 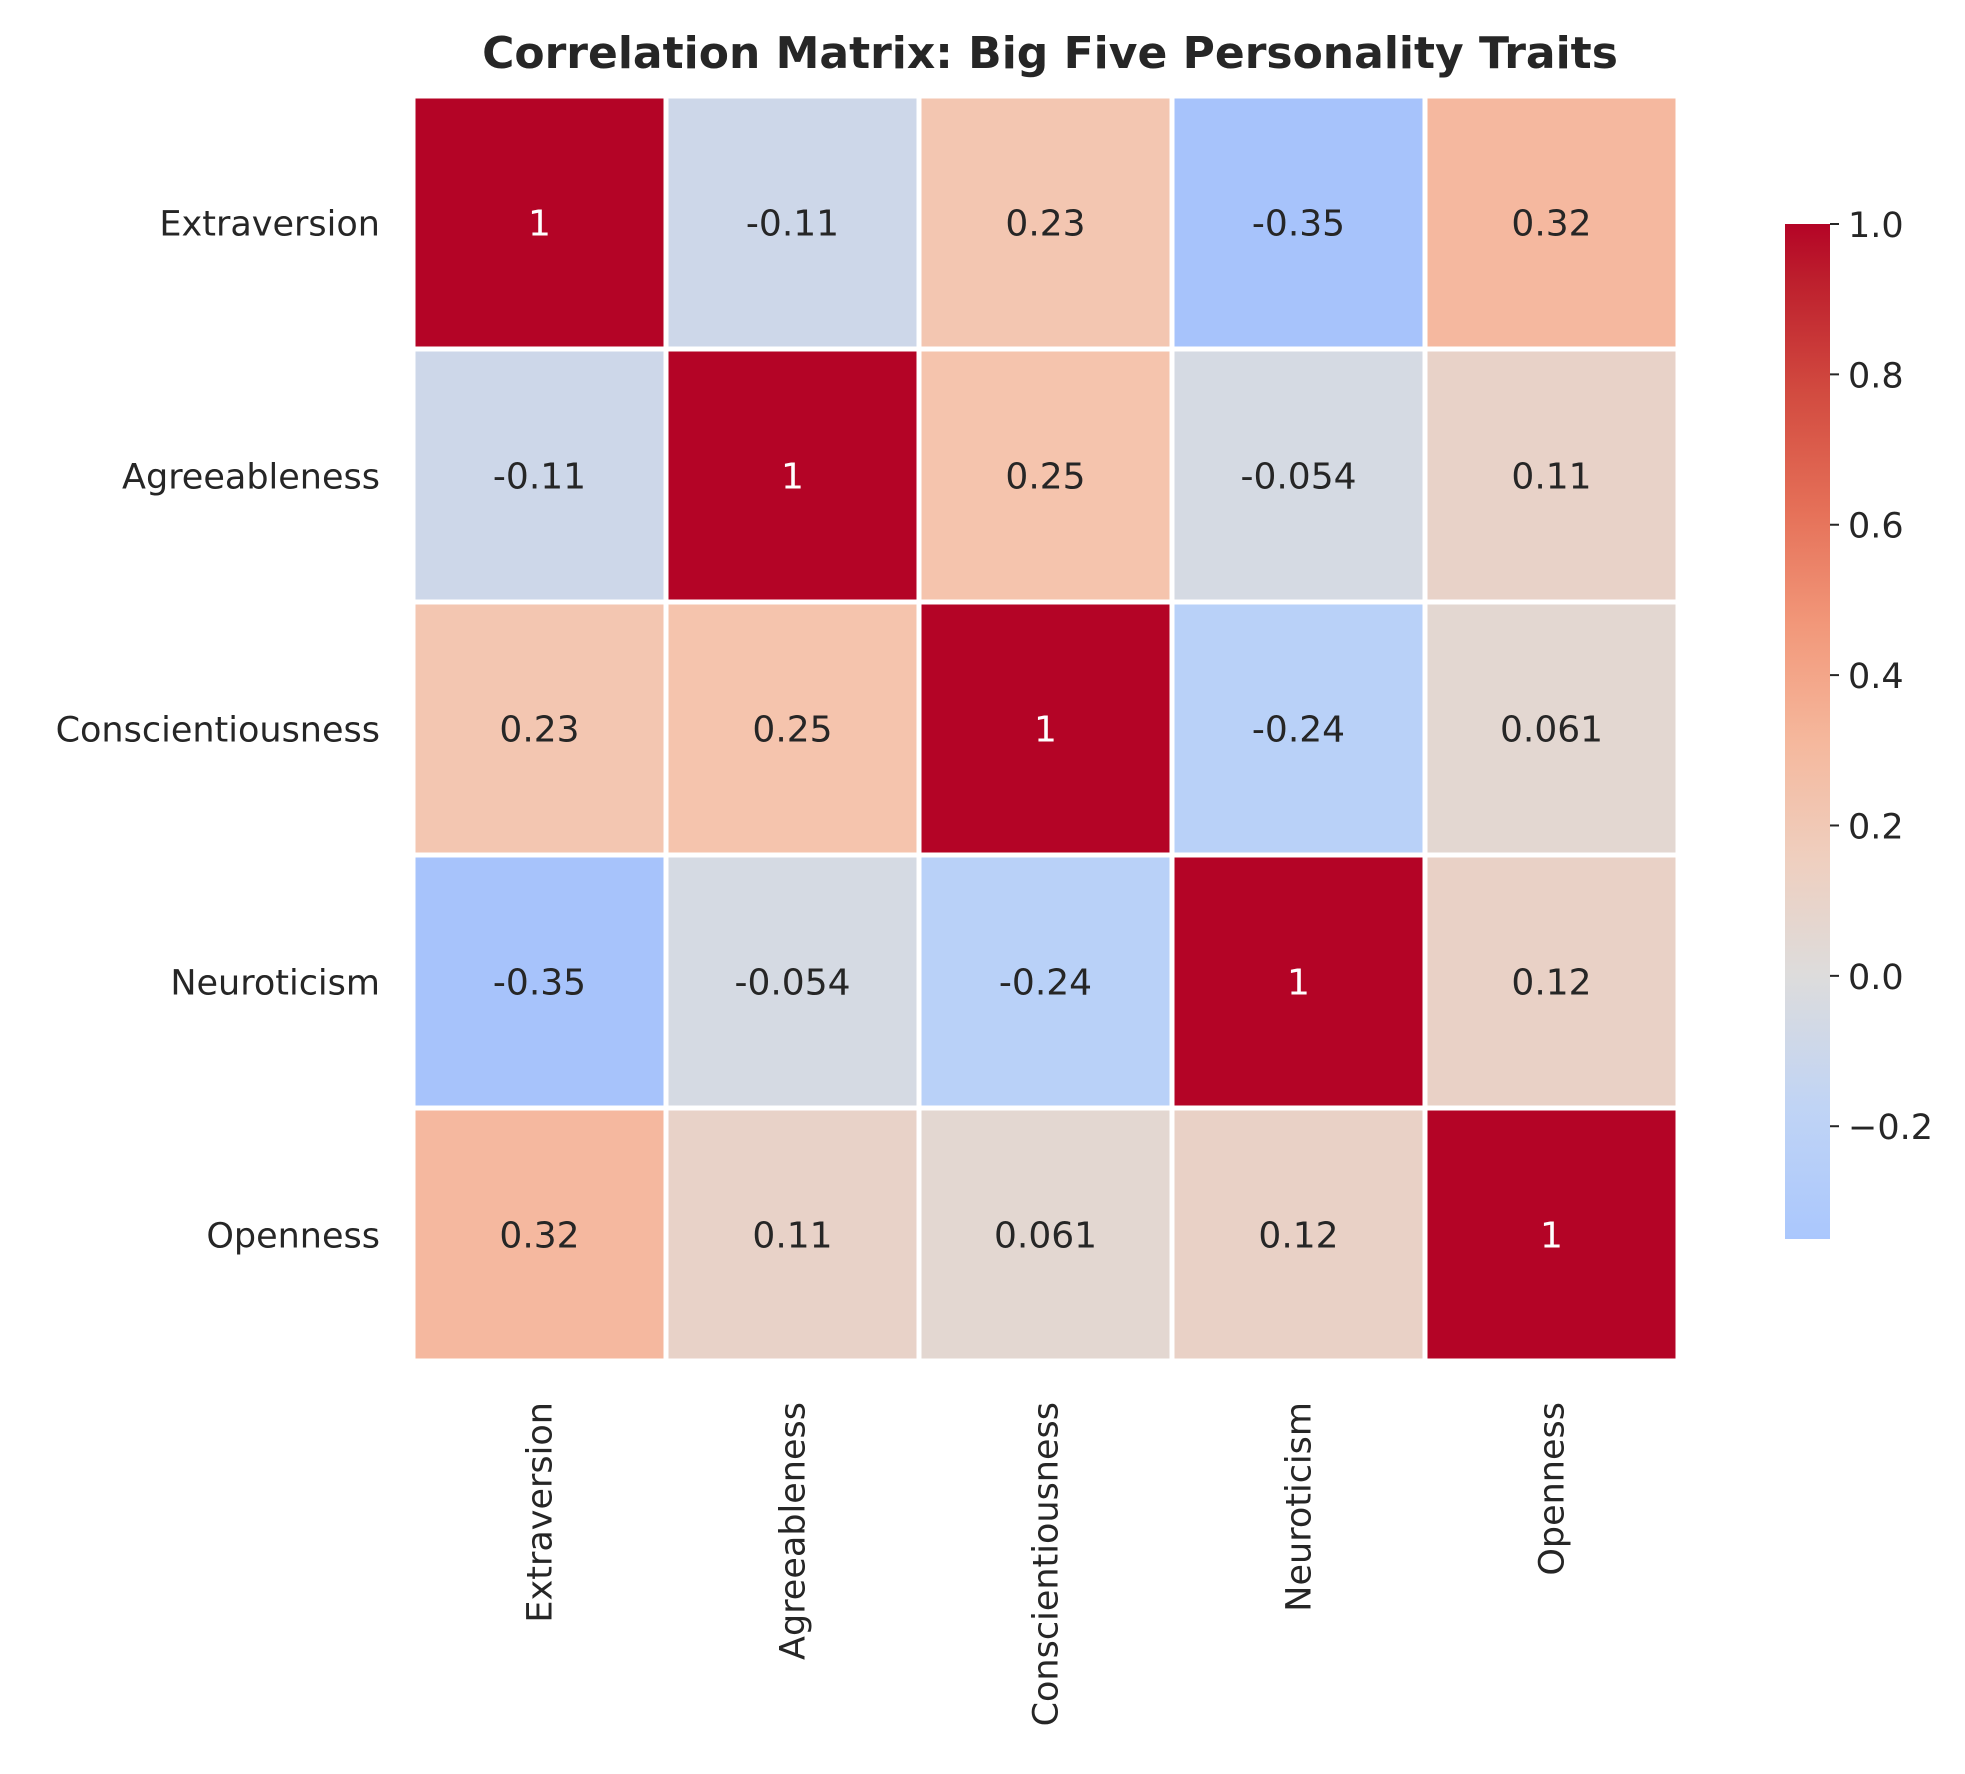 I want to click on heatmap-cell-conscientiousness-agreeableness, so click(x=792, y=728).